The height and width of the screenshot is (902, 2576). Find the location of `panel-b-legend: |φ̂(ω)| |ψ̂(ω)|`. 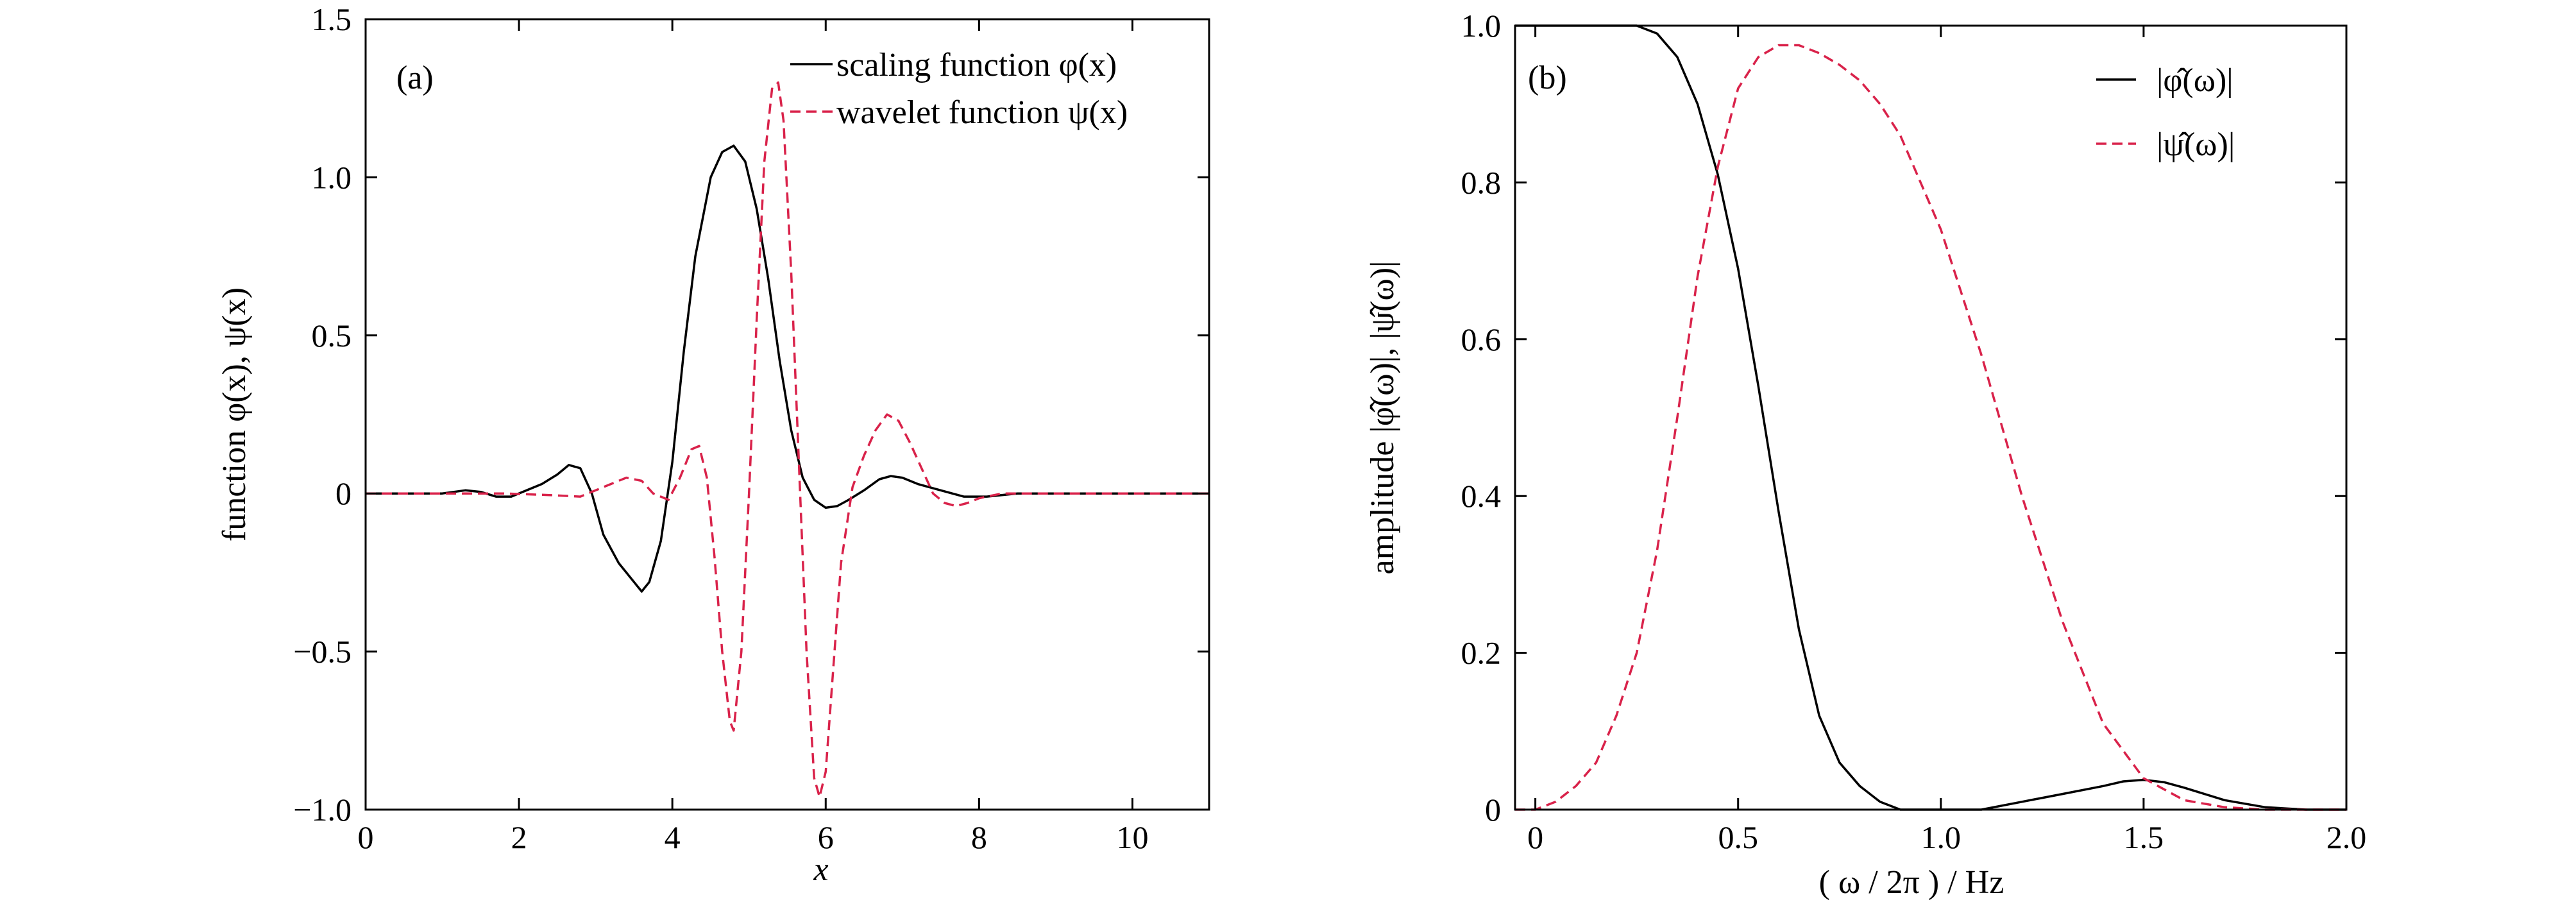

panel-b-legend: |φ̂(ω)| |ψ̂(ω)| is located at coordinates (2165, 112).